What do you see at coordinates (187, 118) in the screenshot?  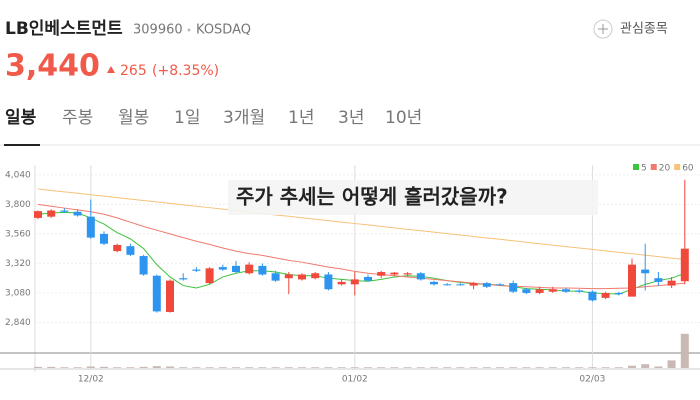 I see `tab: 1일` at bounding box center [187, 118].